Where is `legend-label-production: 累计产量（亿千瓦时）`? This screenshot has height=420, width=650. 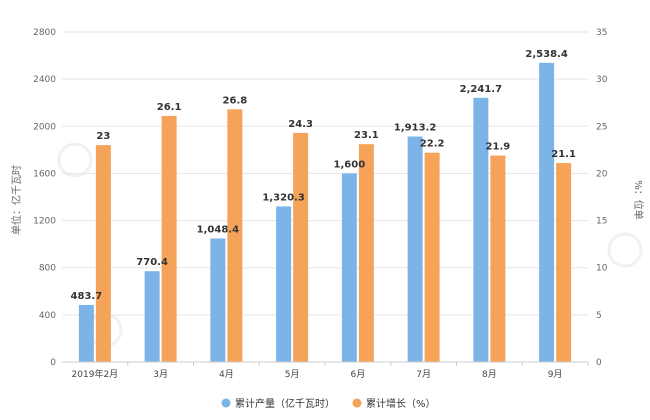 legend-label-production: 累计产量（亿千瓦时） is located at coordinates (285, 403).